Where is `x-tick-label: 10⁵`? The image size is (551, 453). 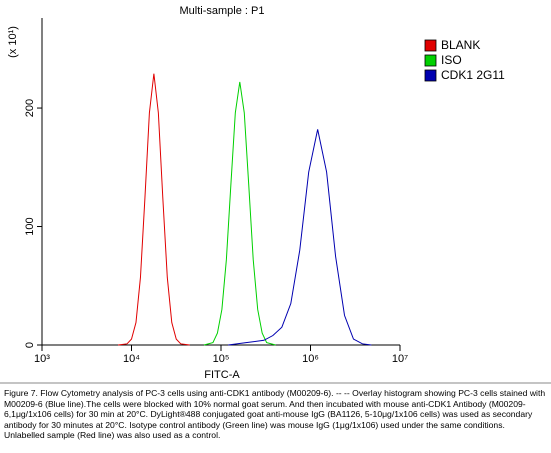
x-tick-label: 10⁵ is located at coordinates (221, 359).